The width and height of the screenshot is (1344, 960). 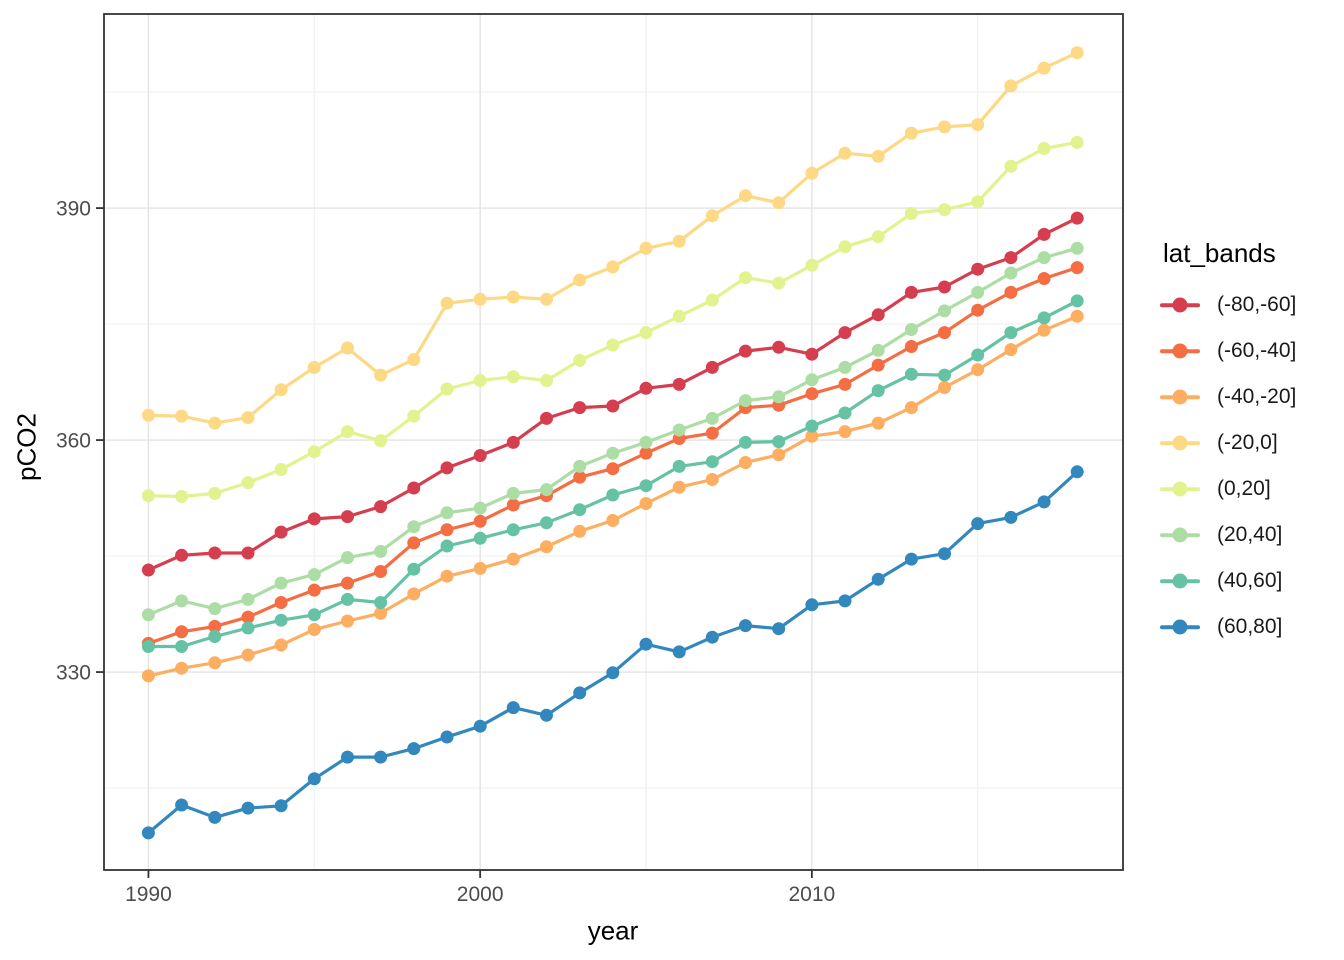 I want to click on legend-item: (-40,-20], so click(x=1252, y=397).